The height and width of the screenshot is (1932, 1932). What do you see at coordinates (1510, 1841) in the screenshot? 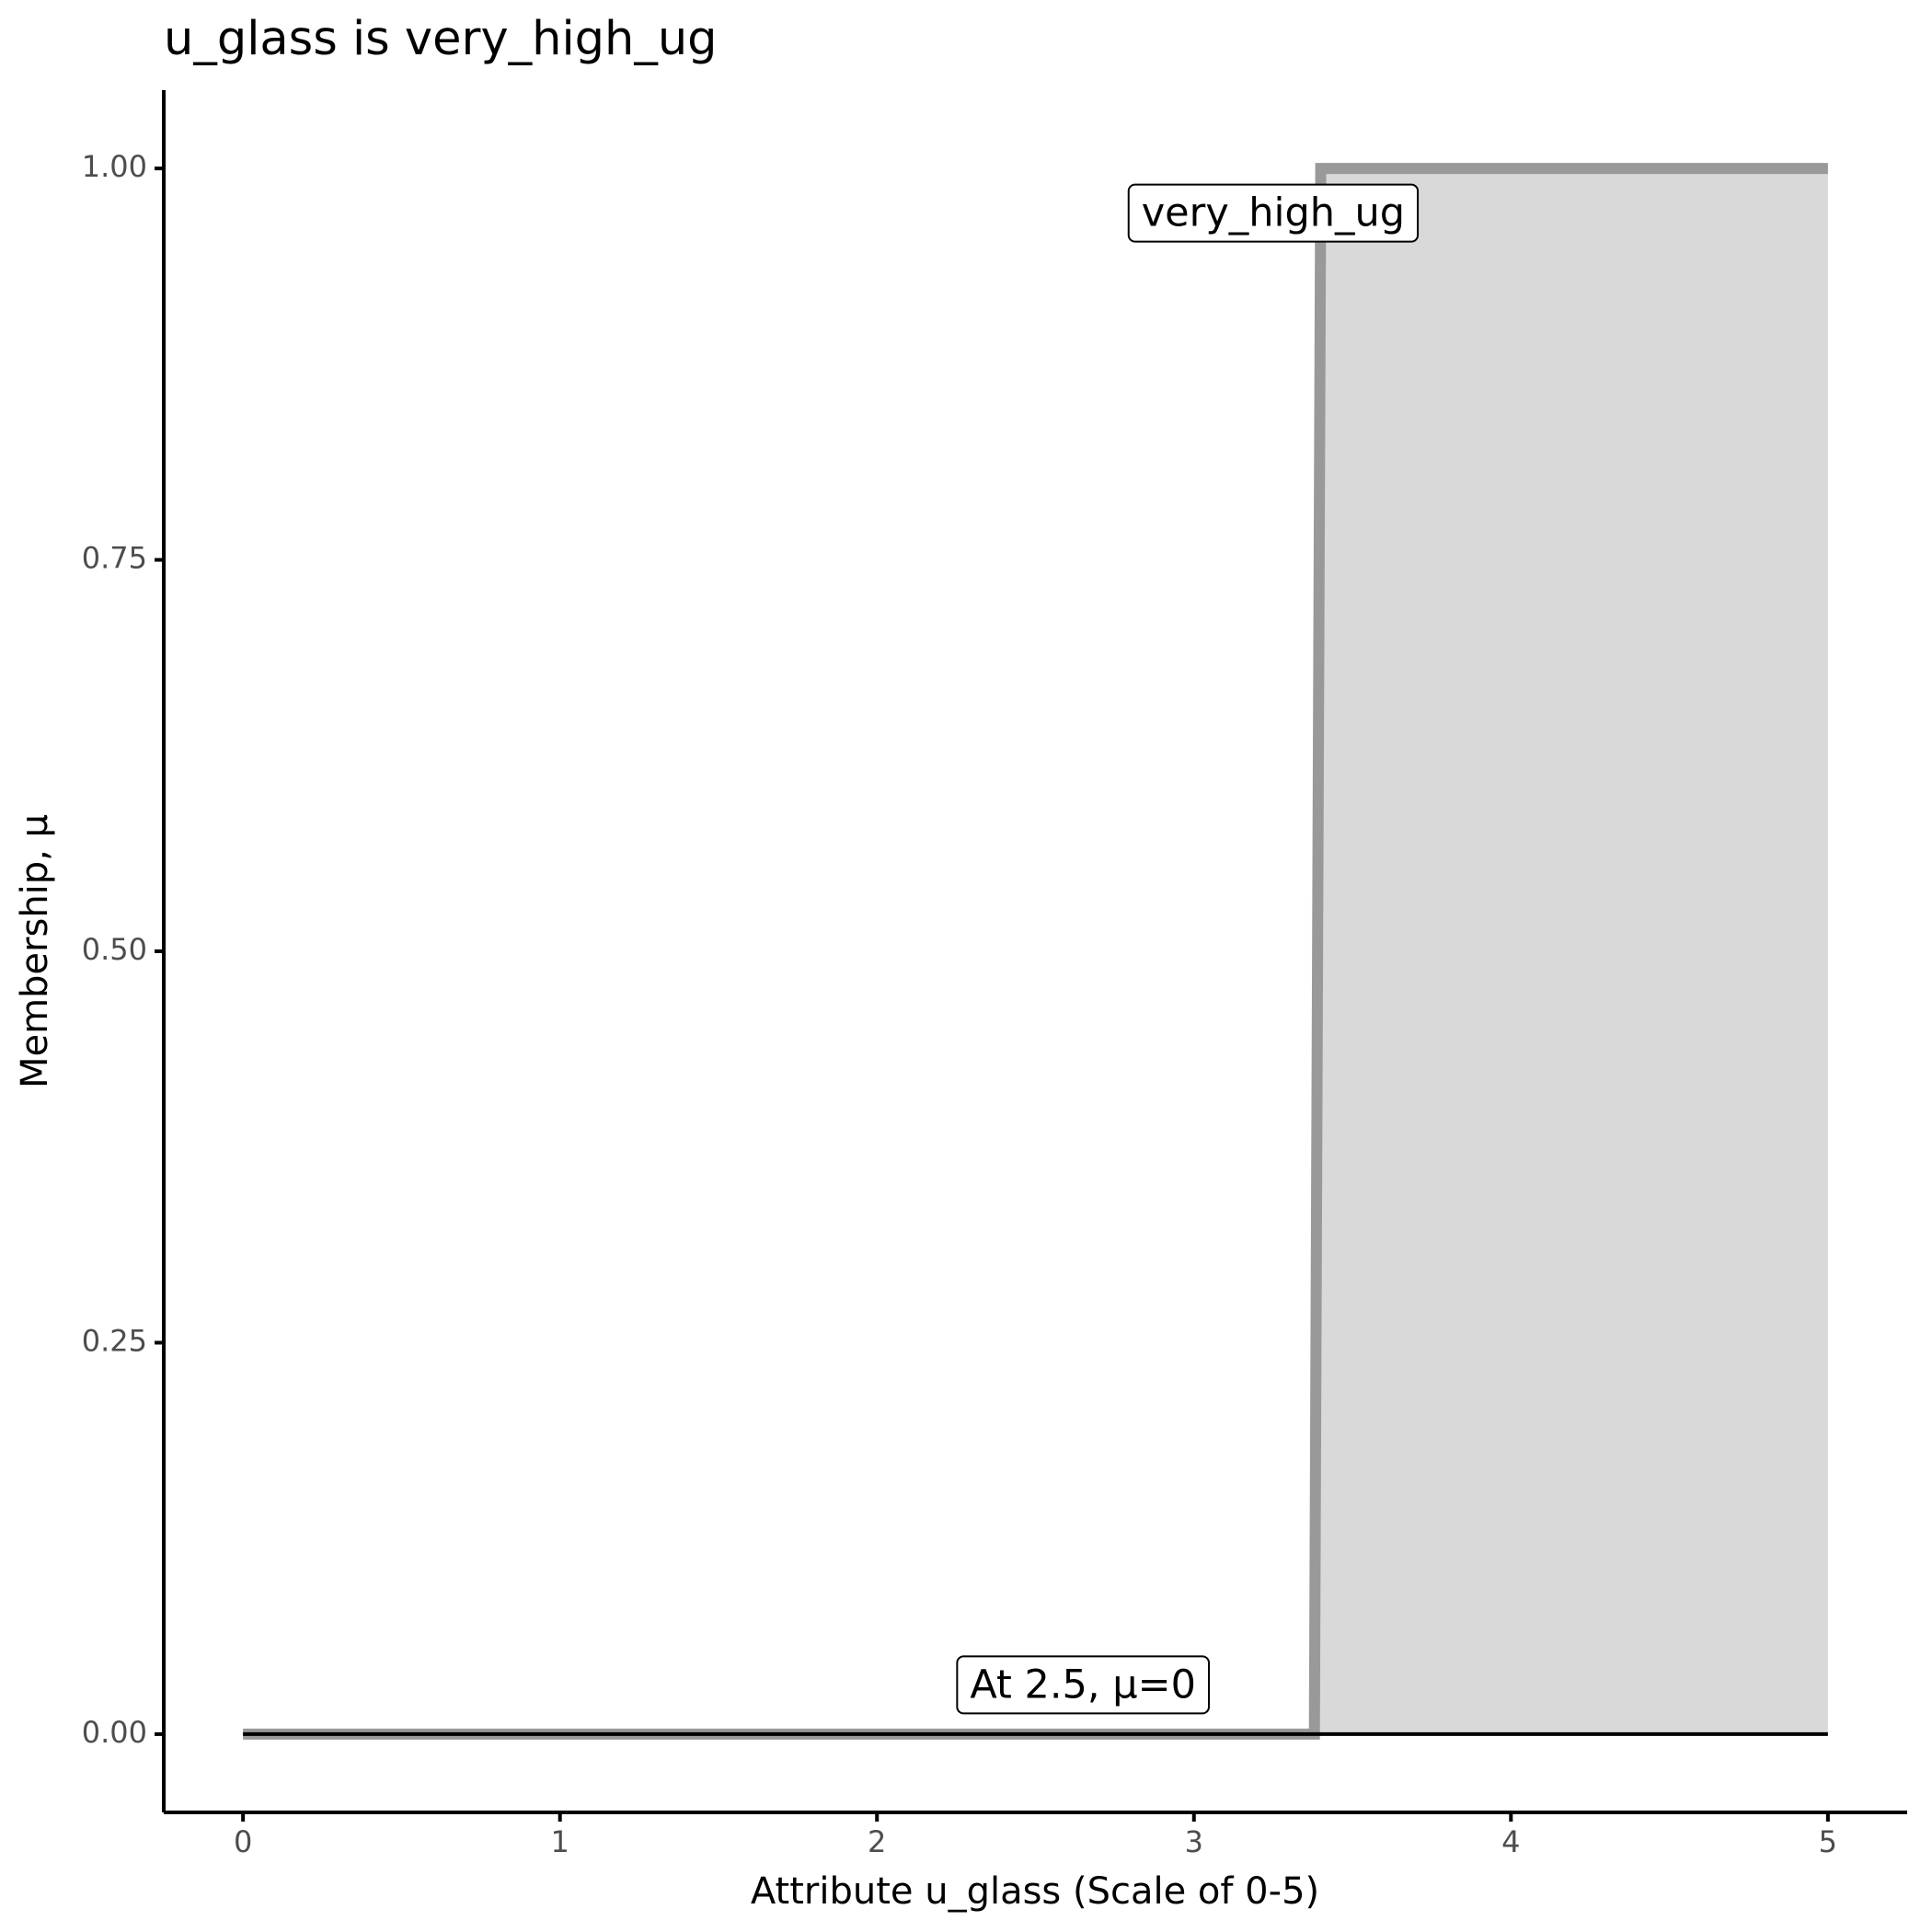
I see `x-tick-label: 4` at bounding box center [1510, 1841].